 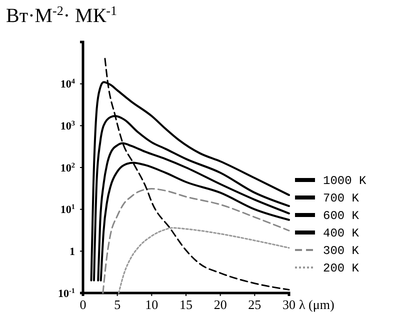 I want to click on x-axis-title: λ (μm), so click(x=316, y=304).